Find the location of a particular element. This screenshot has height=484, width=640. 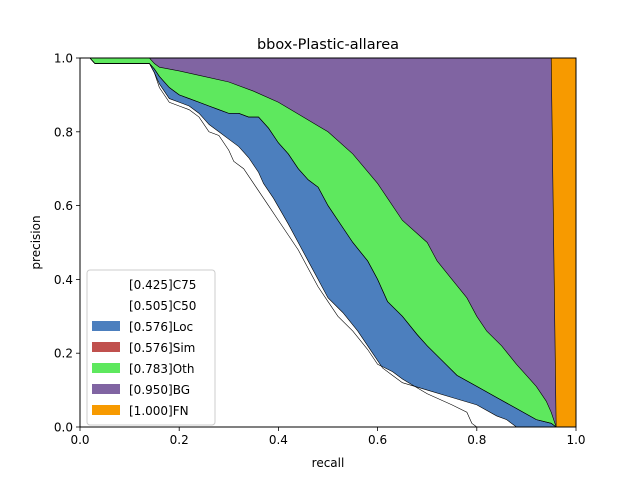

x-axis: 0.0 0.2 0.4 0.6 0.8 1.0 is located at coordinates (328, 437).